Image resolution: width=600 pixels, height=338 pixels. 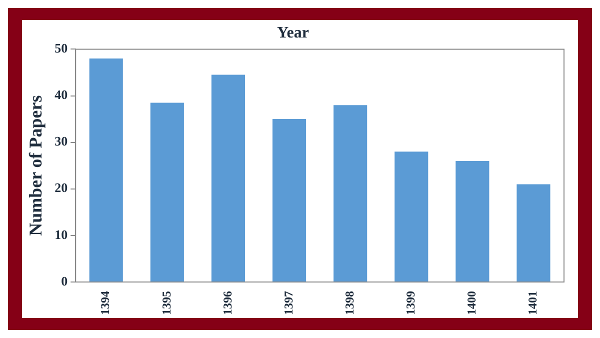 I want to click on y-tick-label: 50, so click(x=61, y=48).